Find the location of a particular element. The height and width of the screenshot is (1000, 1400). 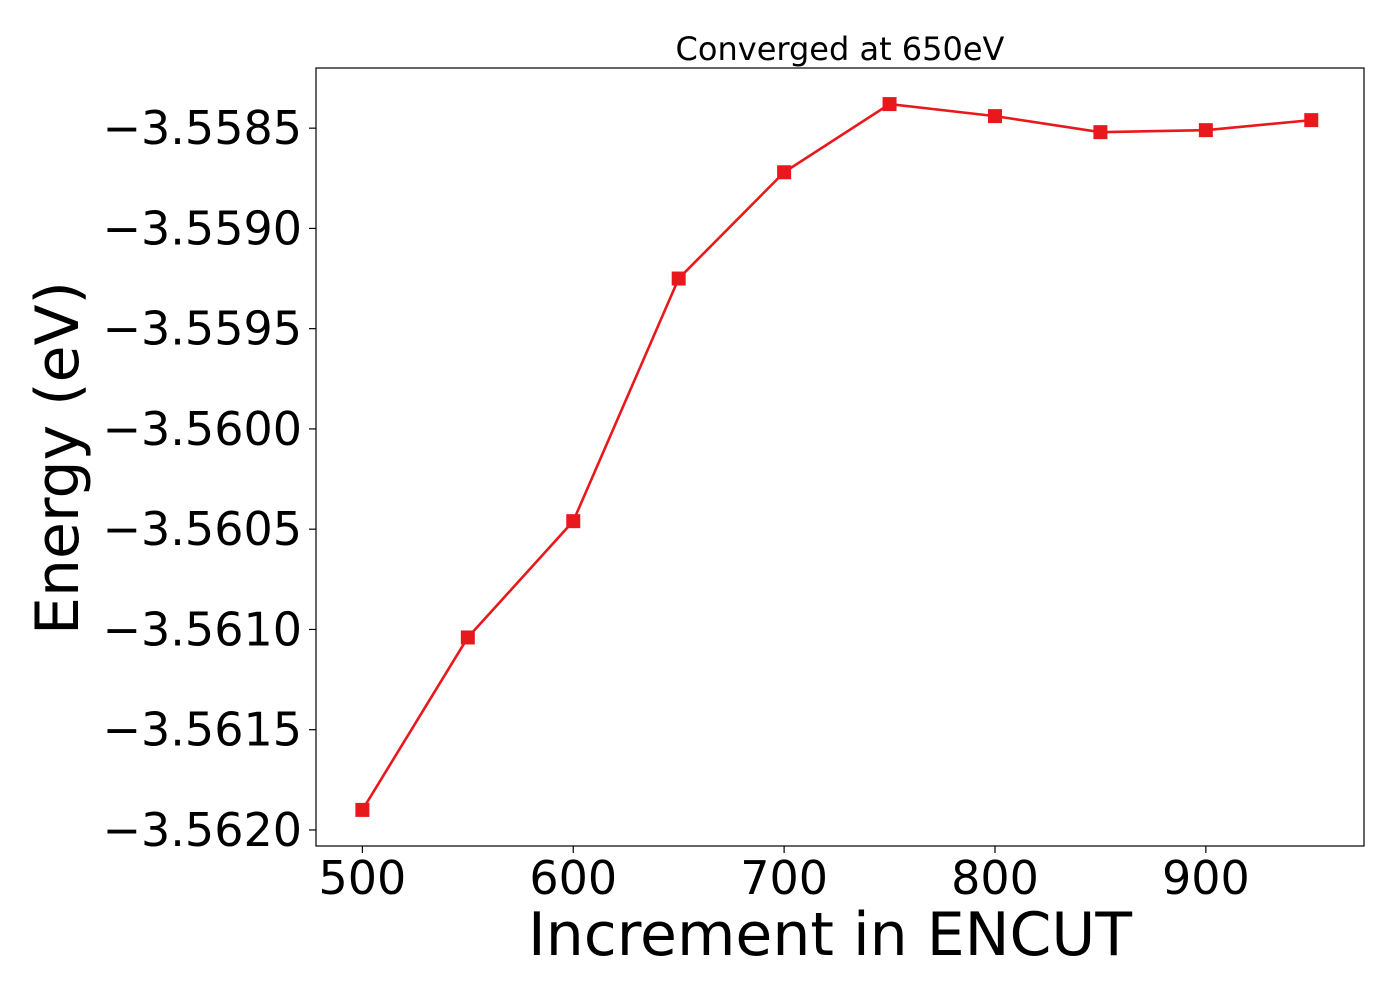

y-tick-label: −3.5600 is located at coordinates (203, 429).